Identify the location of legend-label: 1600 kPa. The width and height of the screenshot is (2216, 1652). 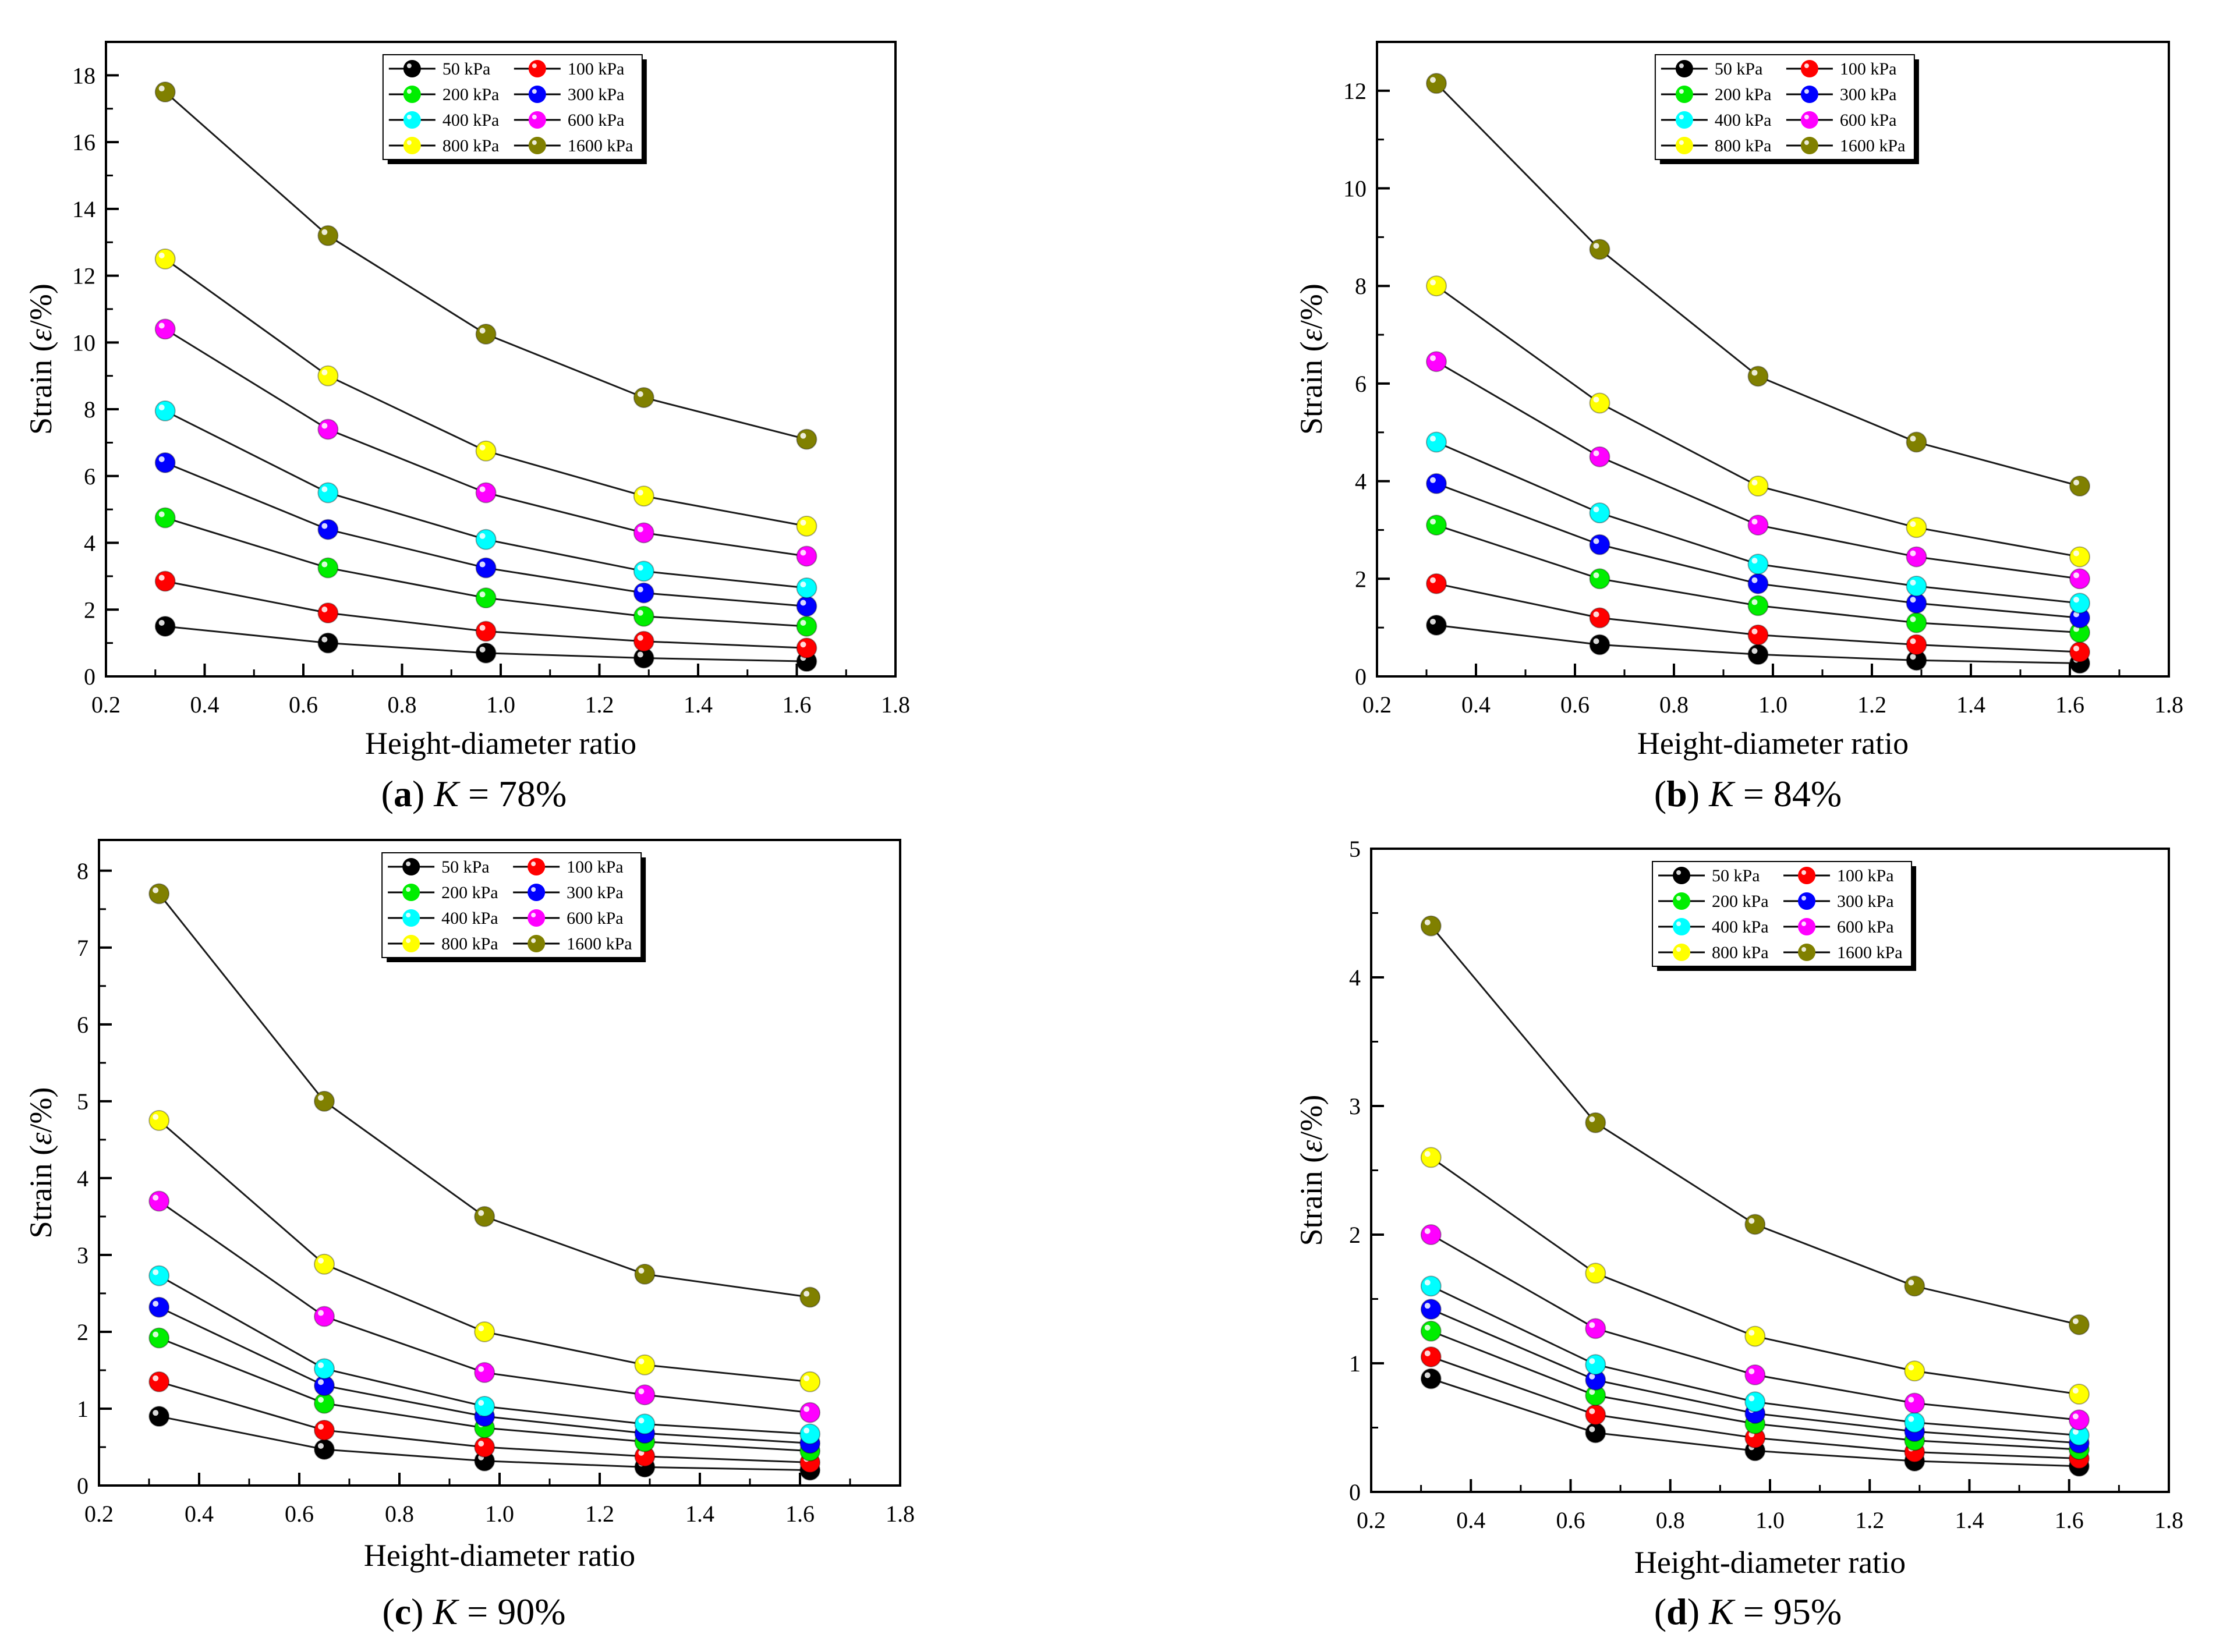
(1873, 145).